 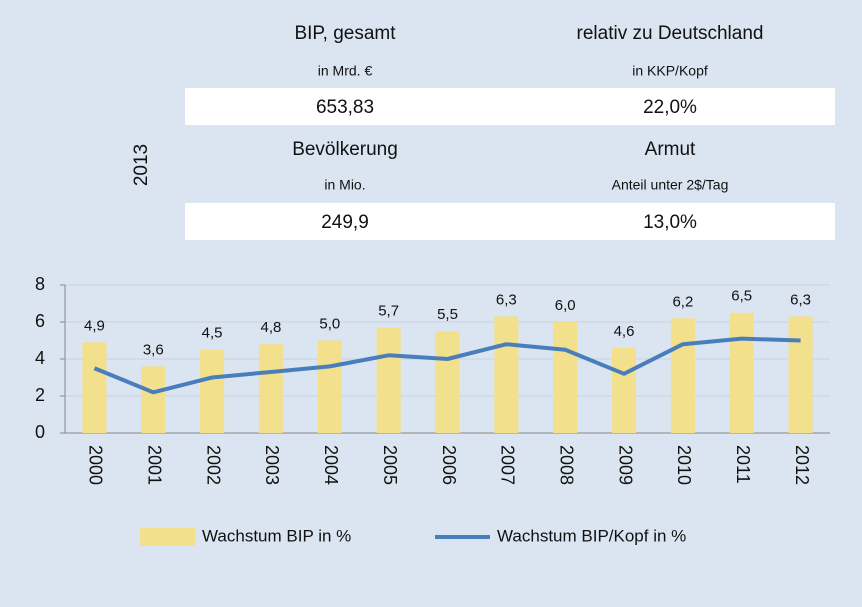 What do you see at coordinates (624, 331) in the screenshot?
I see `value-label: 4,6` at bounding box center [624, 331].